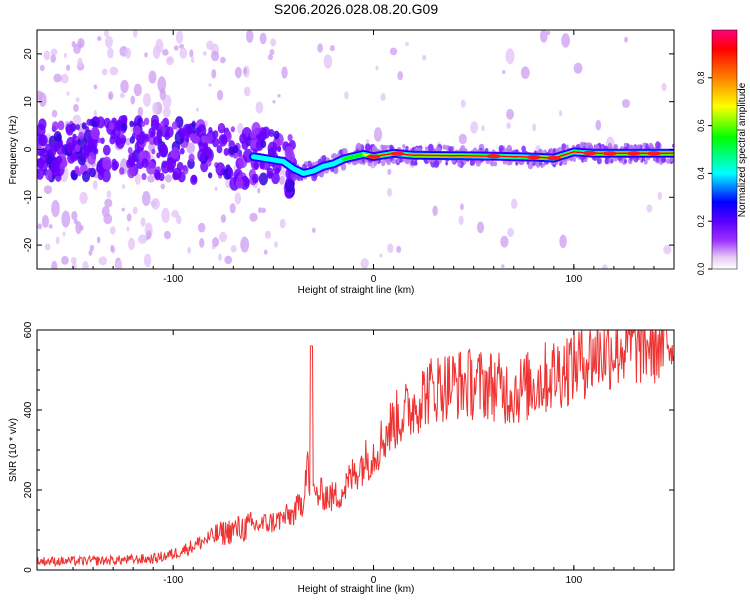  I want to click on x-tick-label: -100, so click(173, 580).